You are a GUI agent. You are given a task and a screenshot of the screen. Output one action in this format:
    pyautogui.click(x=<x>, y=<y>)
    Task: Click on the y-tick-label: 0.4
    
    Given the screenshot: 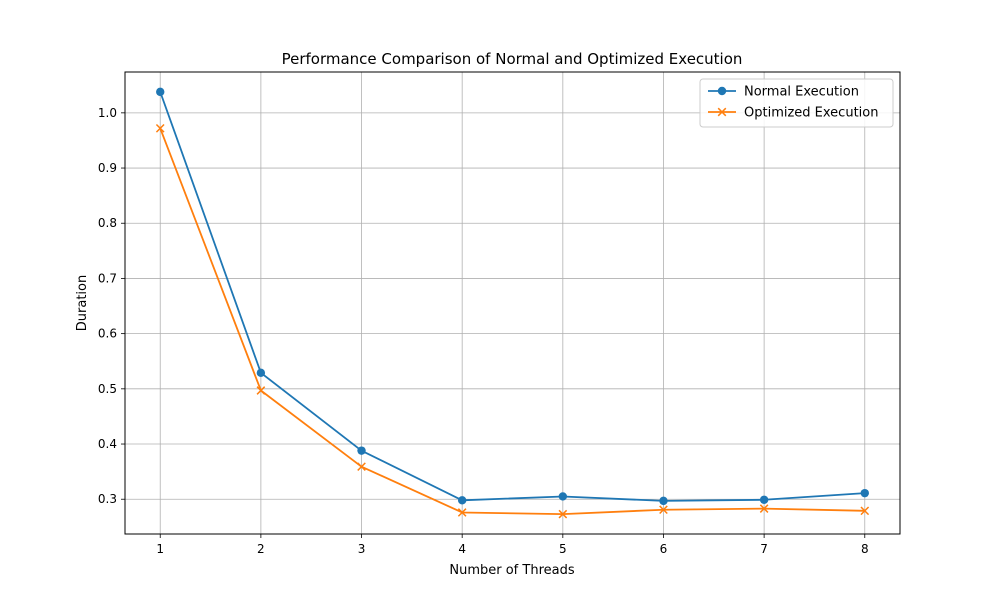 What is the action you would take?
    pyautogui.click(x=107, y=444)
    